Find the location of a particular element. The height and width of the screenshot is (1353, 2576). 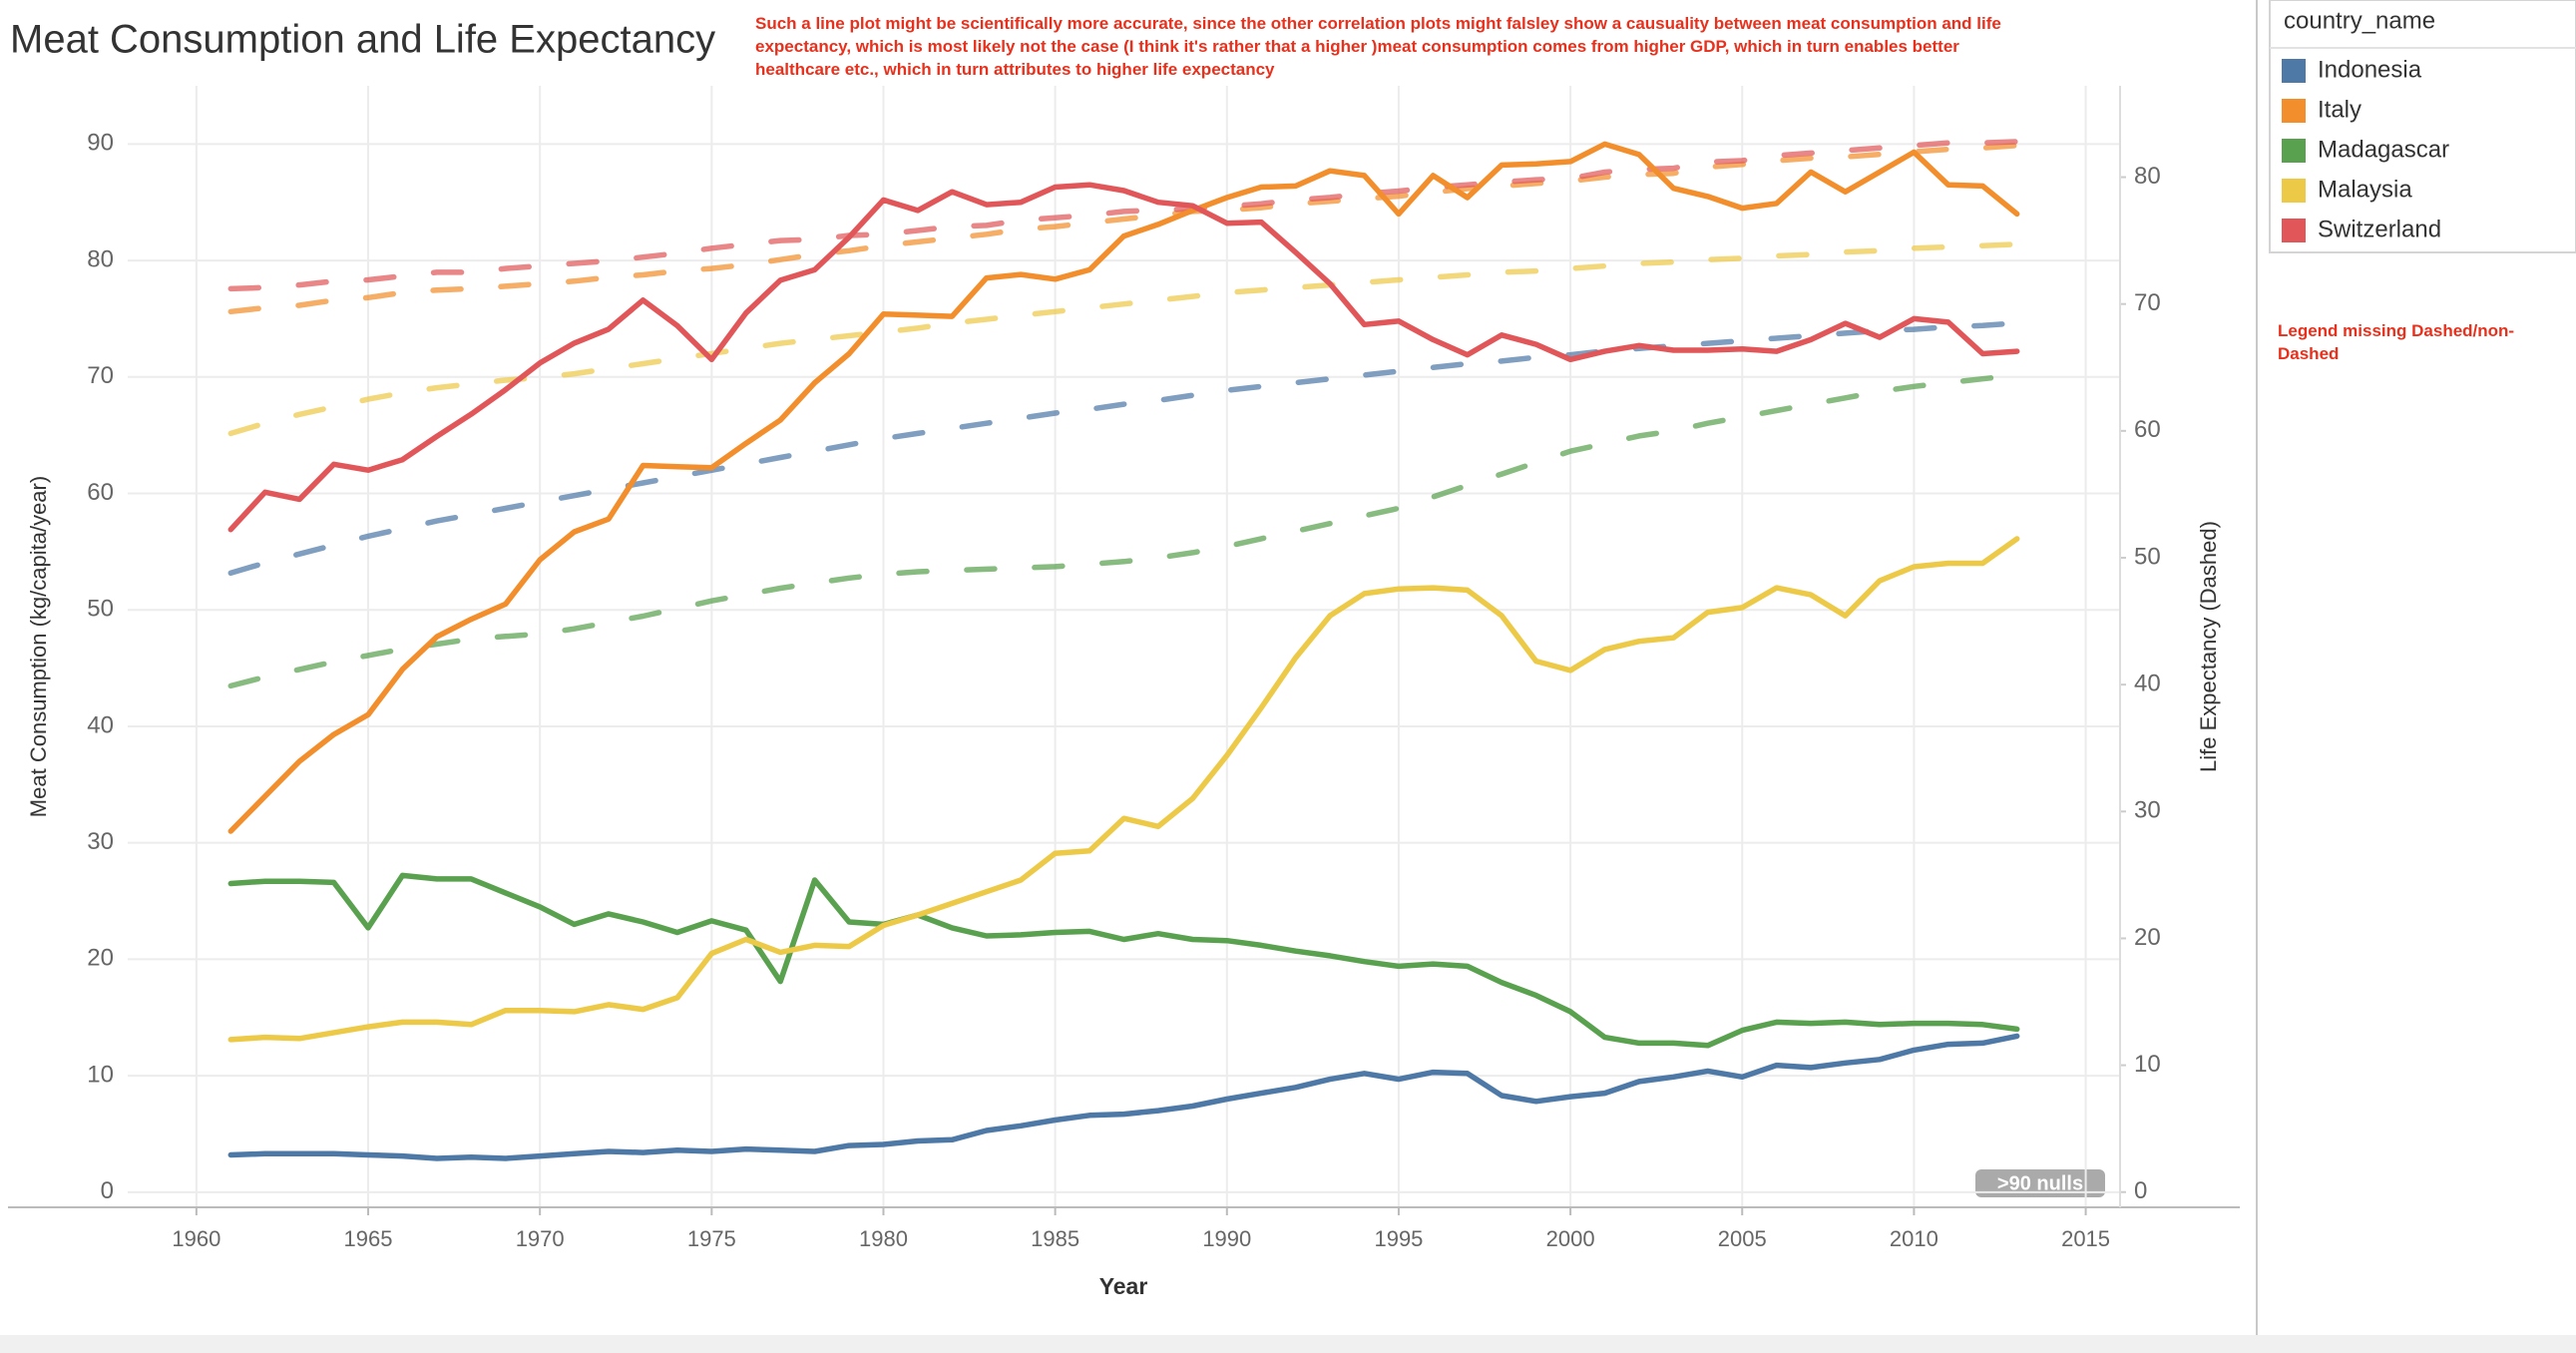

x-axis-title: Year is located at coordinates (1123, 1286).